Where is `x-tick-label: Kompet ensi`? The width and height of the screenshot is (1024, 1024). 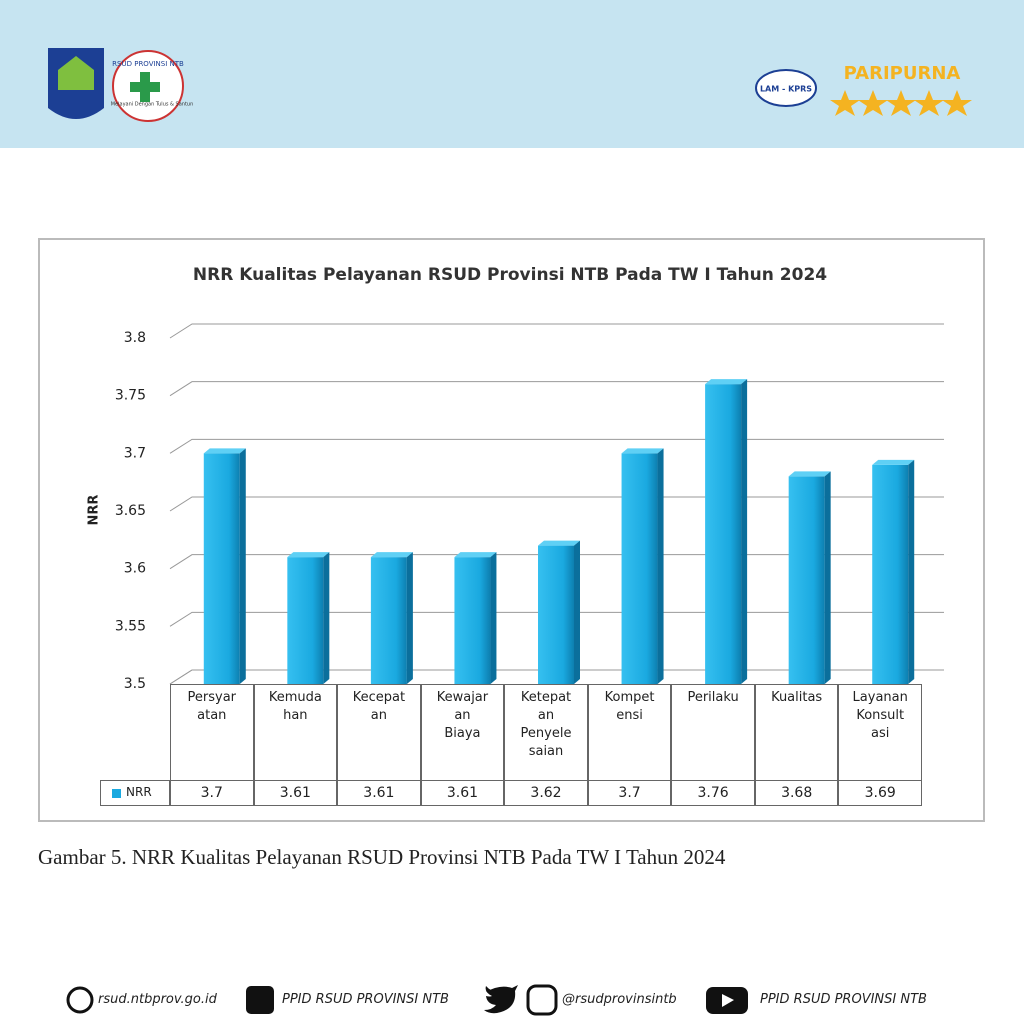 x-tick-label: Kompet ensi is located at coordinates (629, 732).